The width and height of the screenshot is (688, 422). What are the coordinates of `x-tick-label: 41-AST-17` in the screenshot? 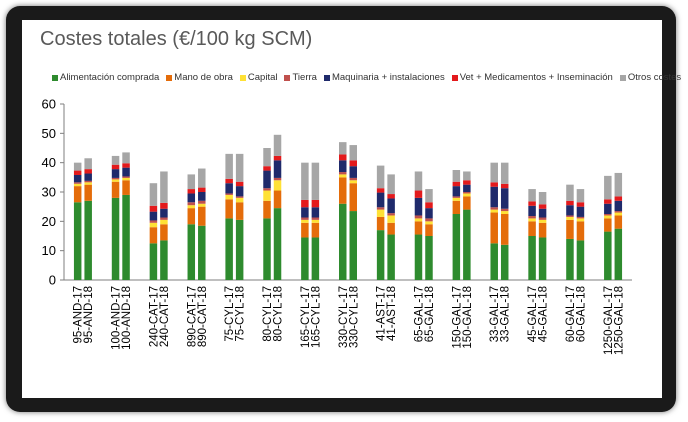 It's located at (382, 313).